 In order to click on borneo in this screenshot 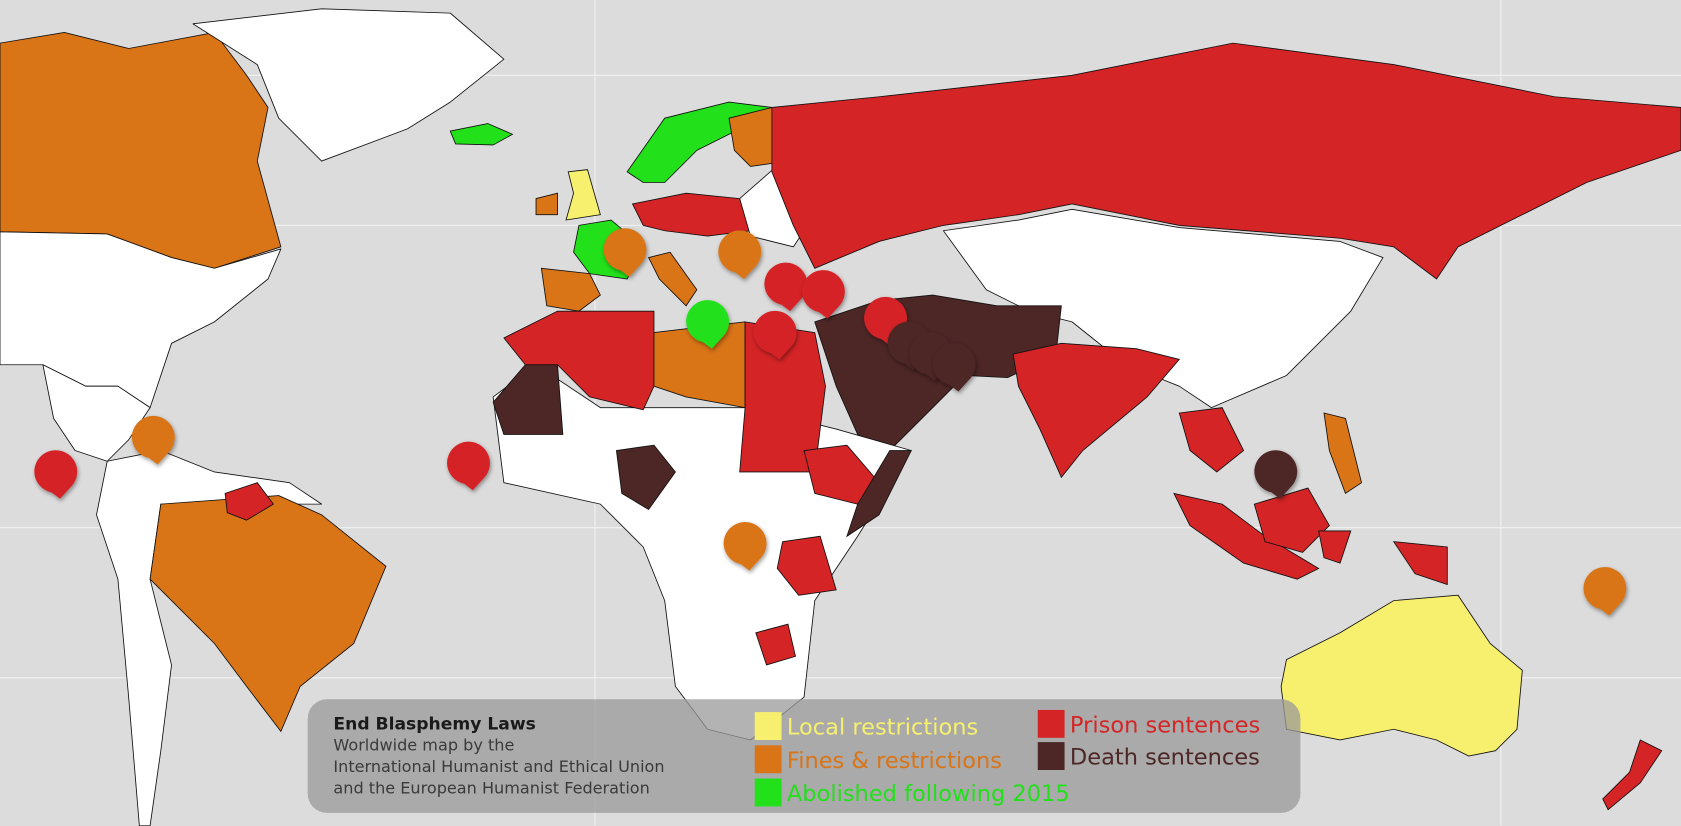, I will do `click(1291, 520)`.